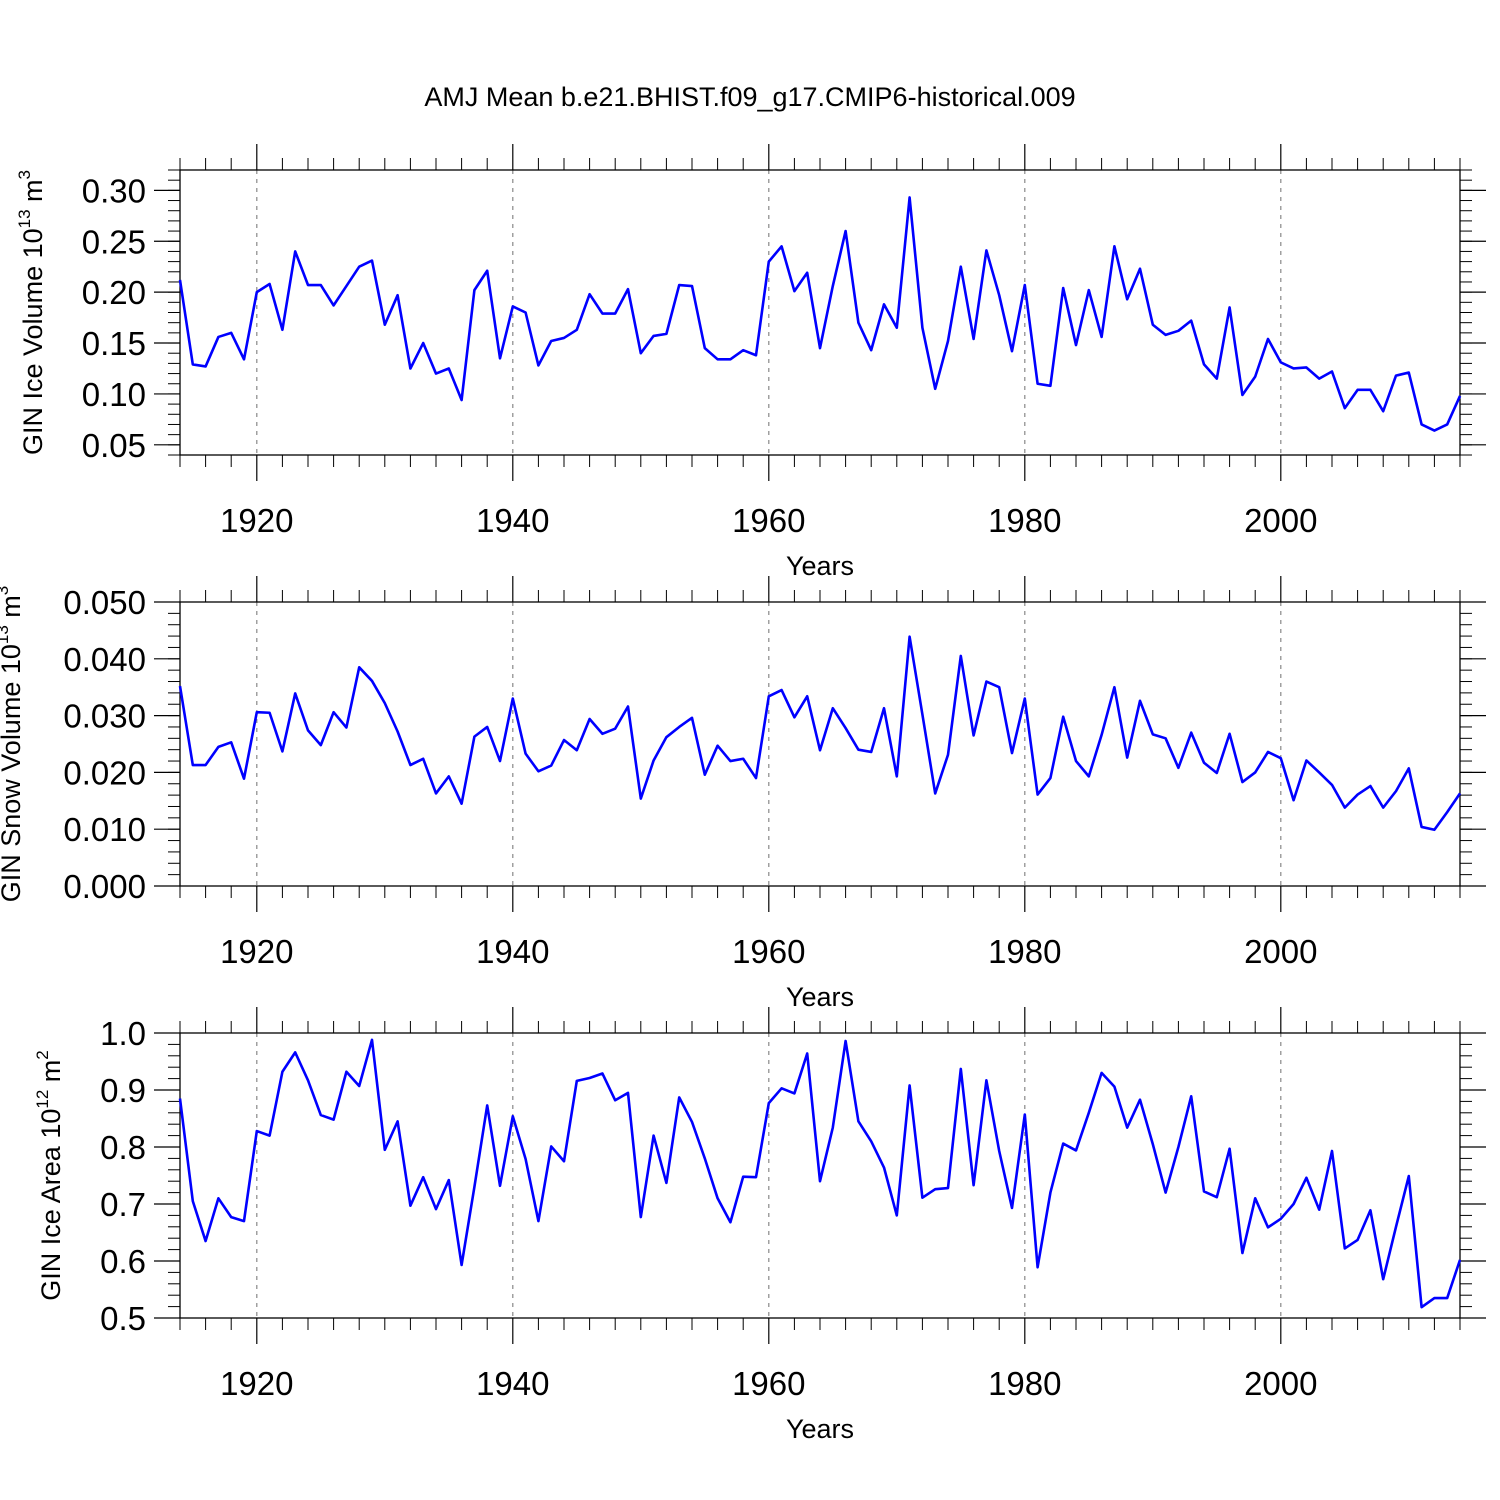 The width and height of the screenshot is (1500, 1500). I want to click on y-label-text: GIN Ice Volume 10, so click(33, 341).